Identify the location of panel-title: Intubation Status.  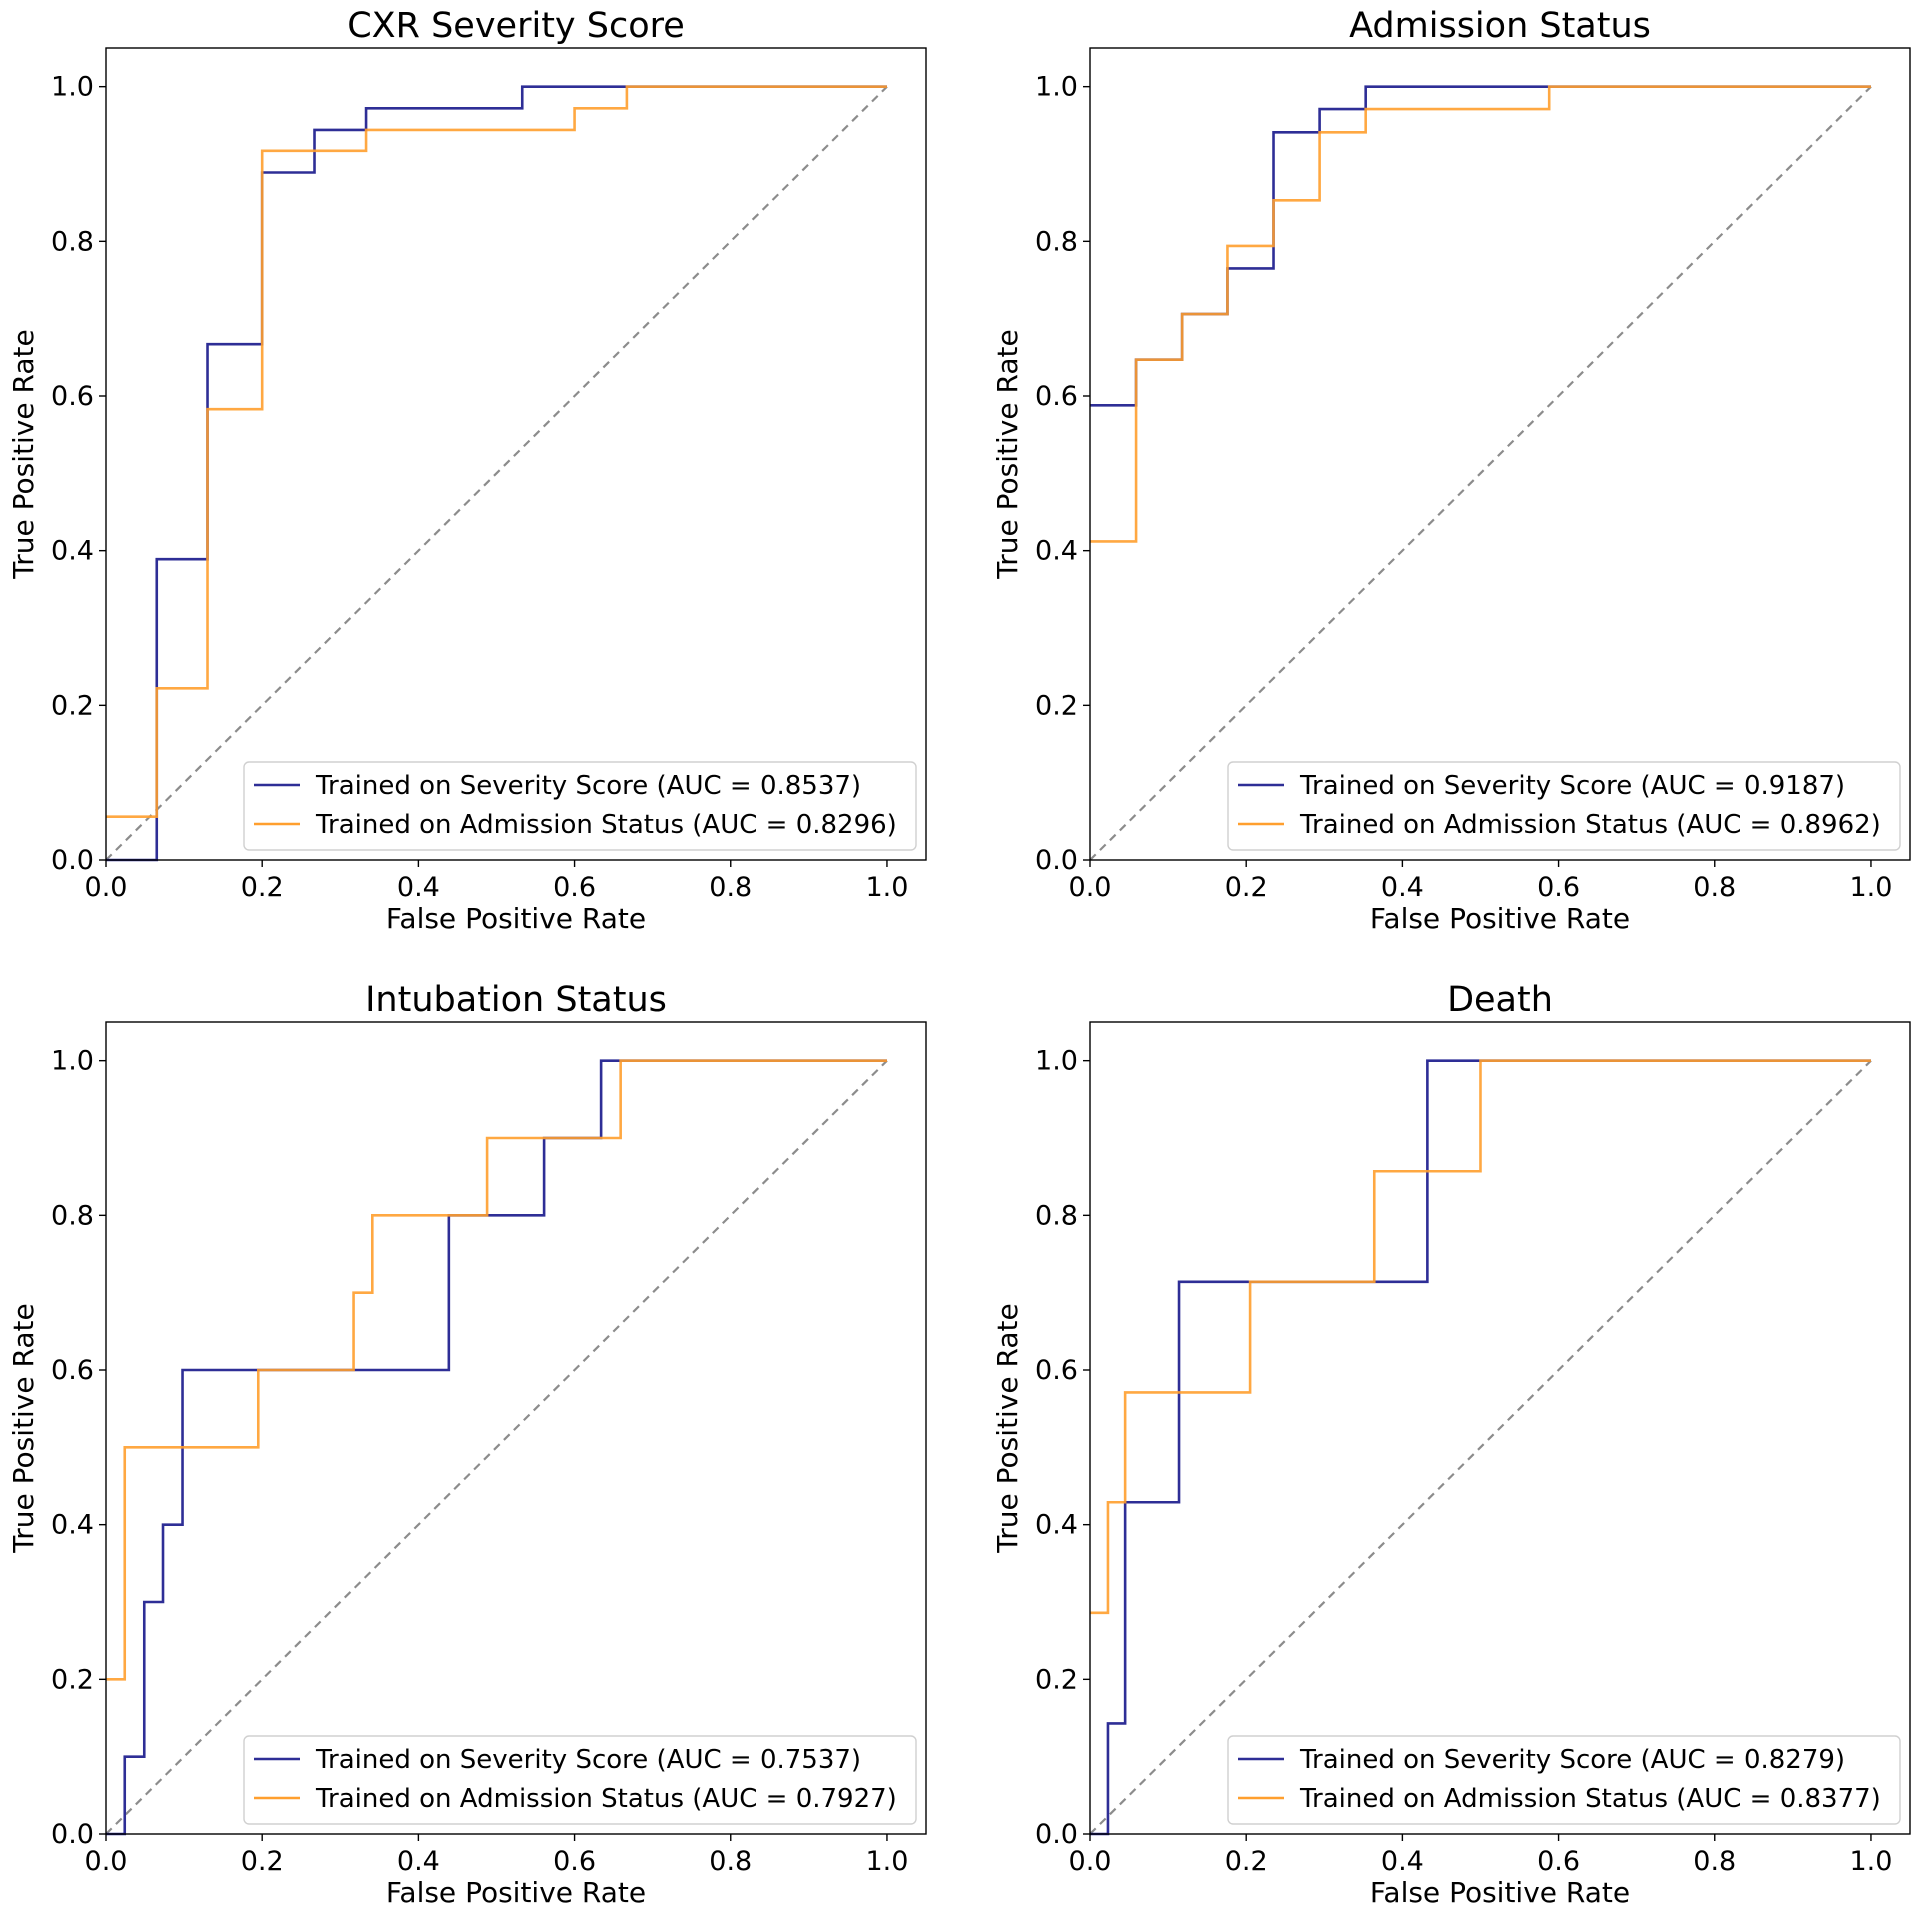
(516, 1000).